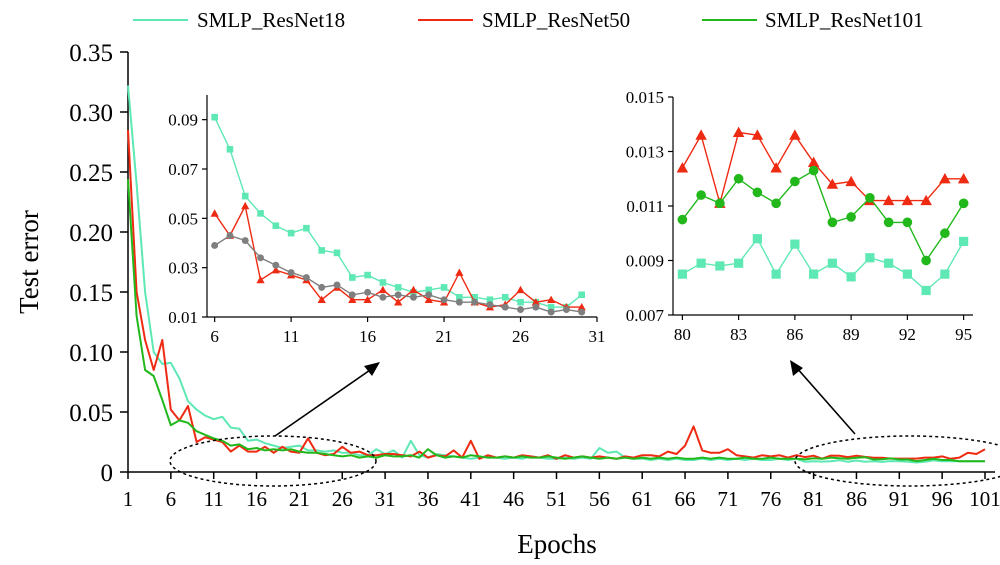 The width and height of the screenshot is (1000, 565). I want to click on x-tick-label: 56, so click(599, 499).